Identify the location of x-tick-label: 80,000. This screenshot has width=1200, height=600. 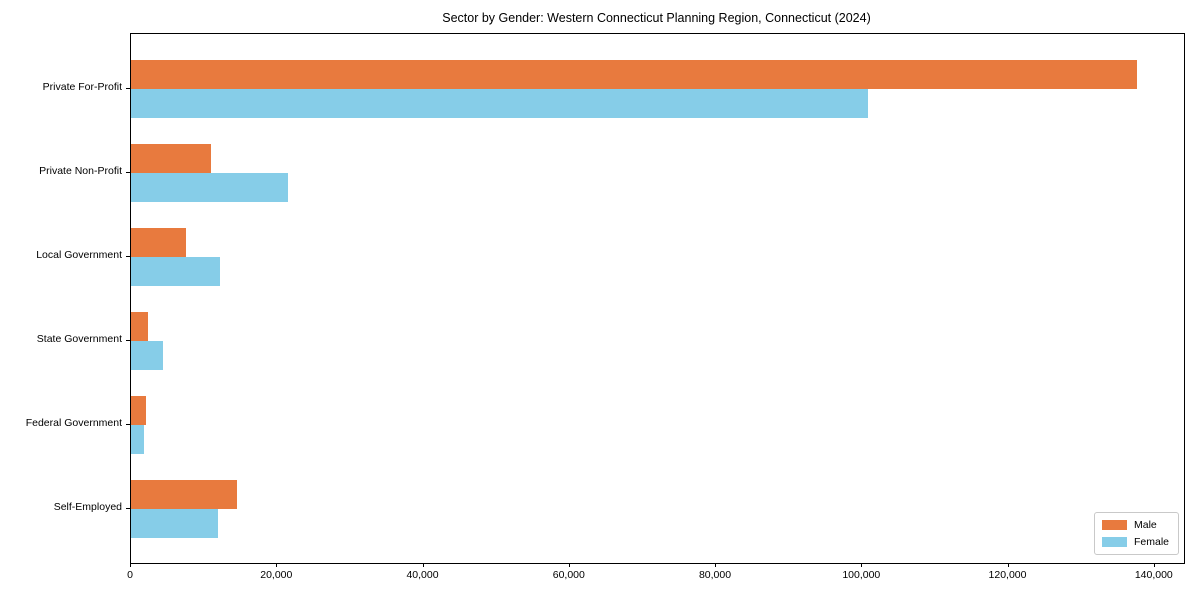
(715, 575).